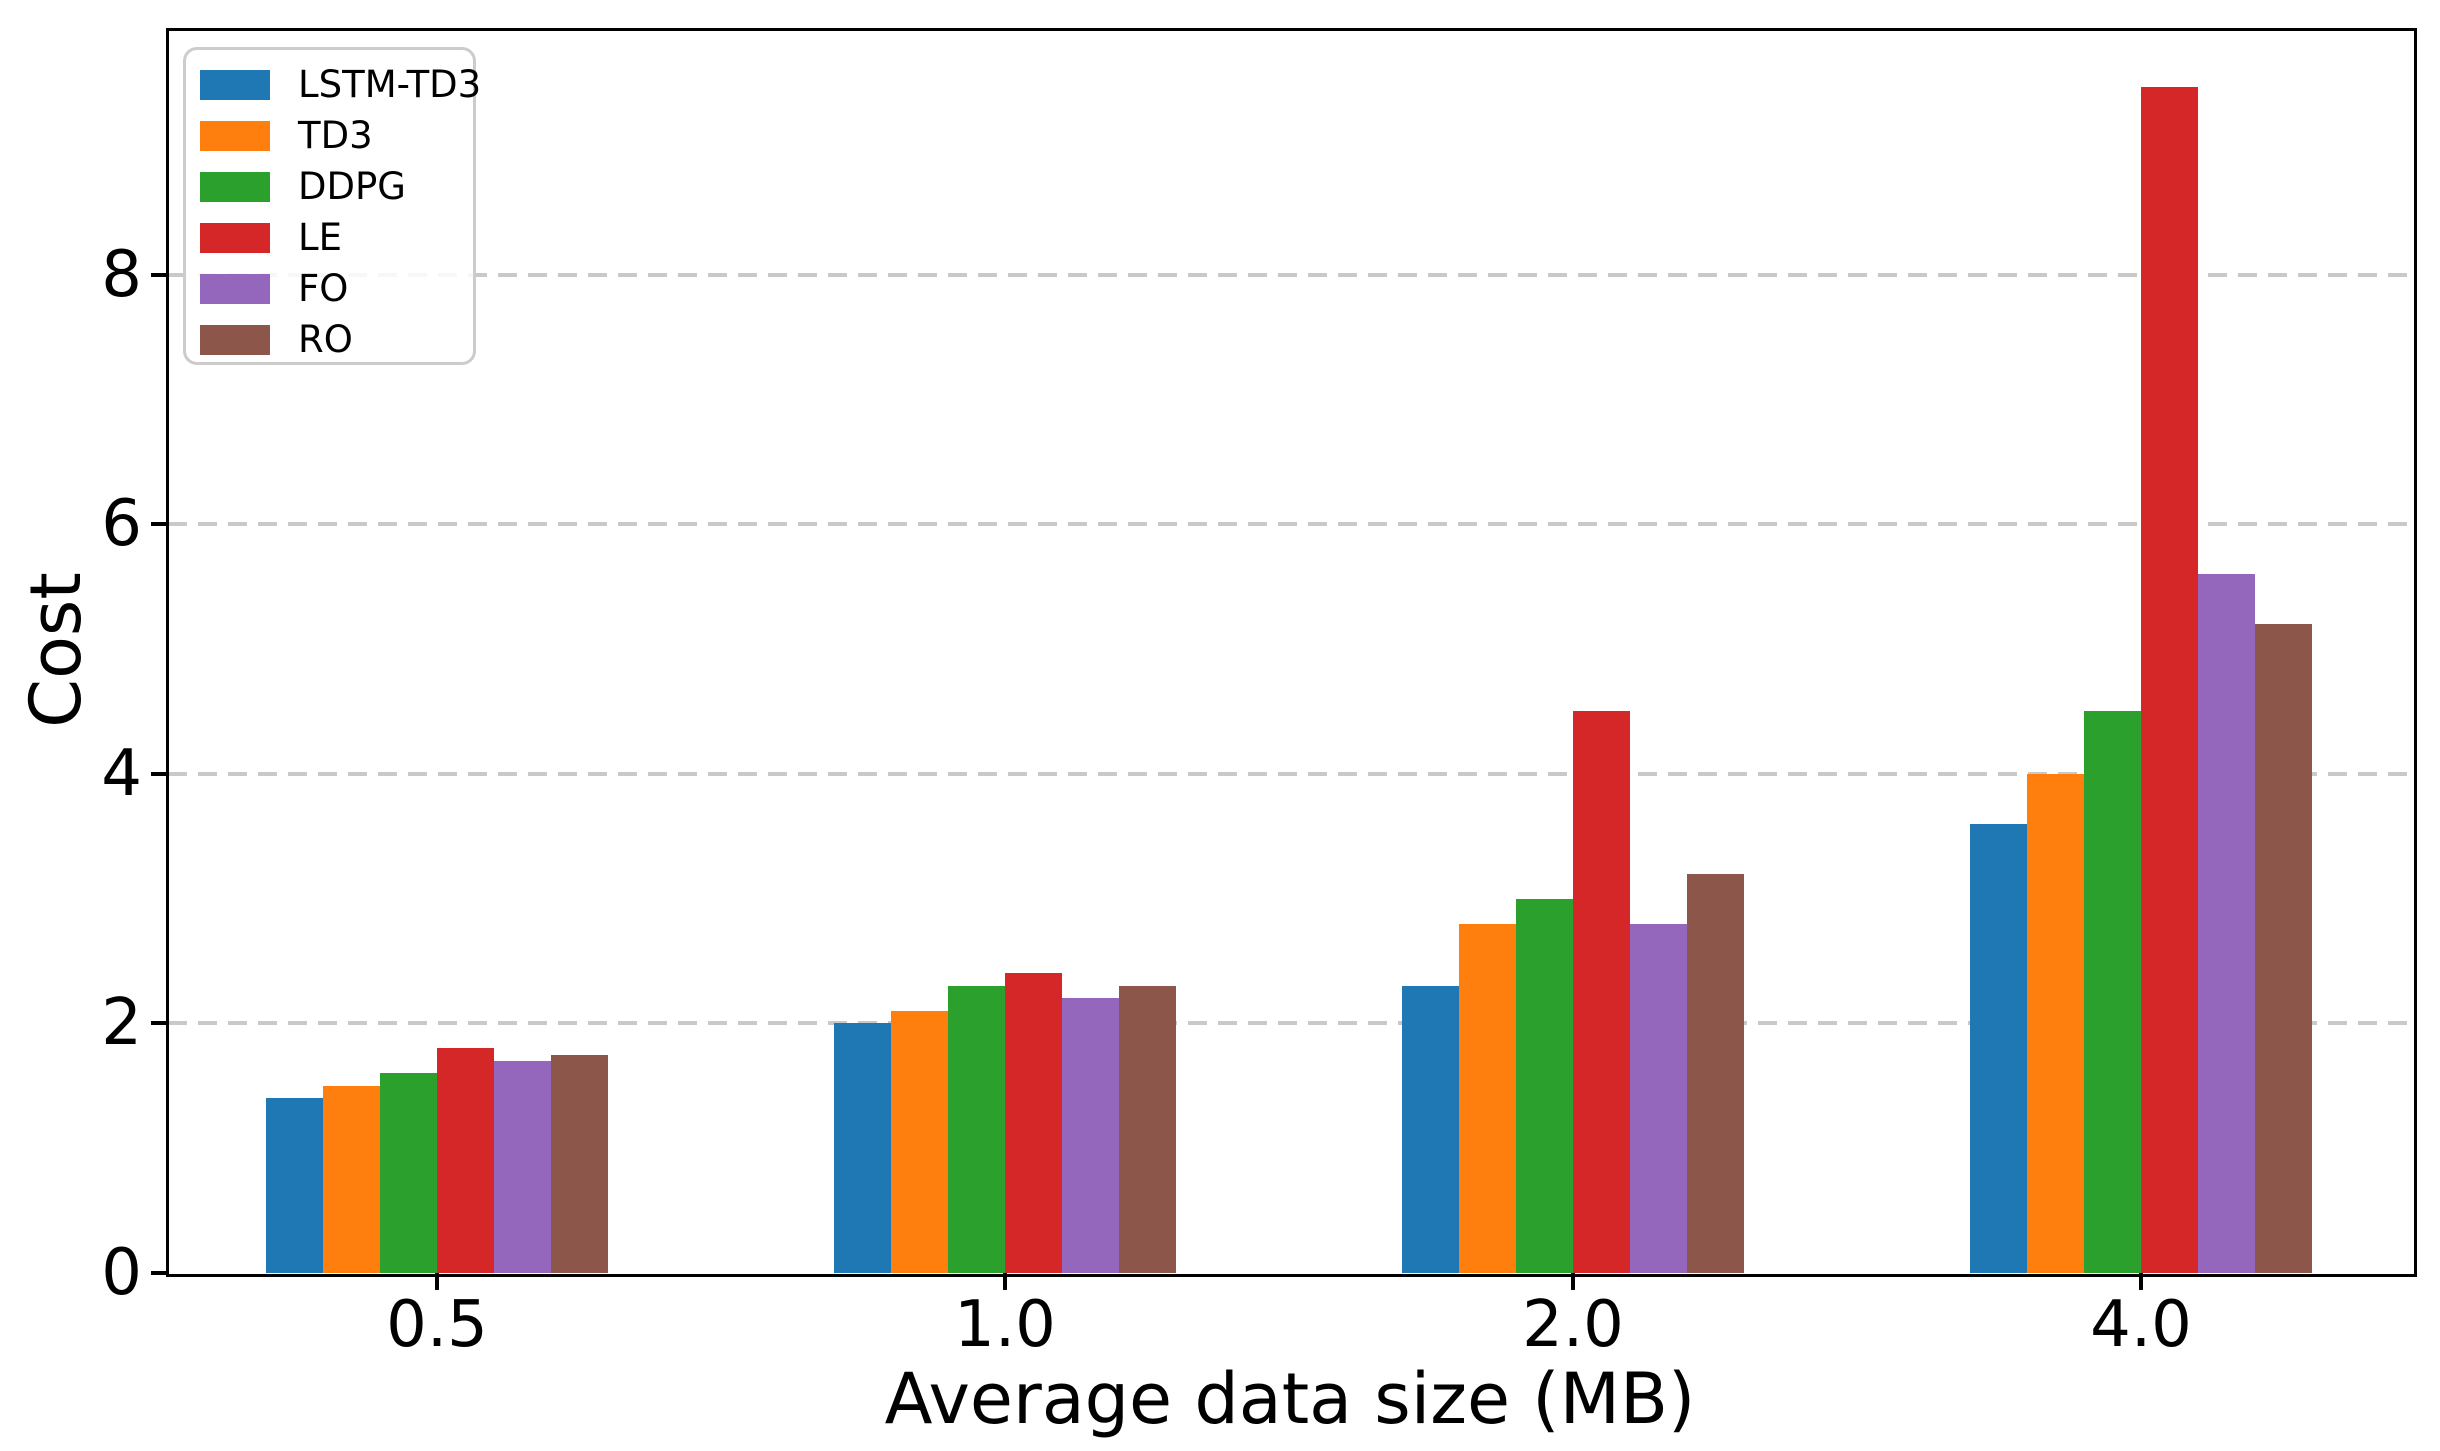  What do you see at coordinates (1573, 1281) in the screenshot?
I see `x-tick-2.0` at bounding box center [1573, 1281].